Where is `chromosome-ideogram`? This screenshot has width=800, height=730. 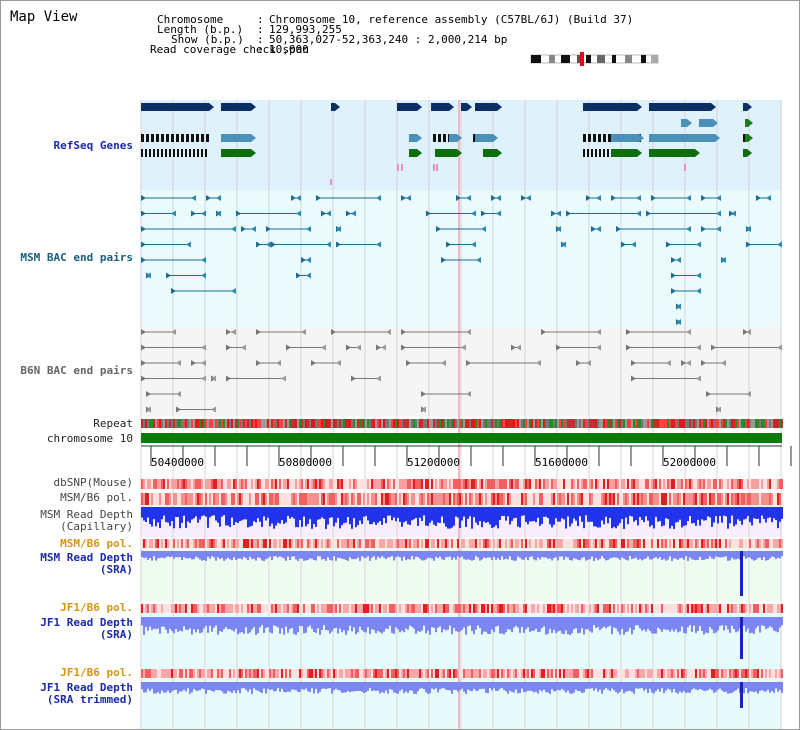 chromosome-ideogram is located at coordinates (594, 59).